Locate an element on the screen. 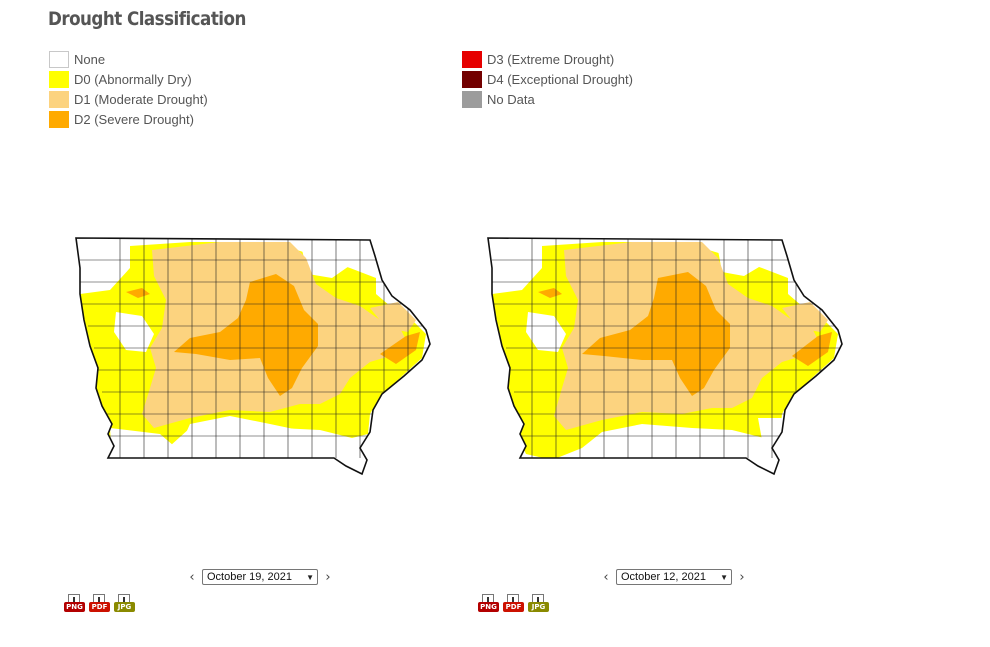  legend-label: None is located at coordinates (90, 59).